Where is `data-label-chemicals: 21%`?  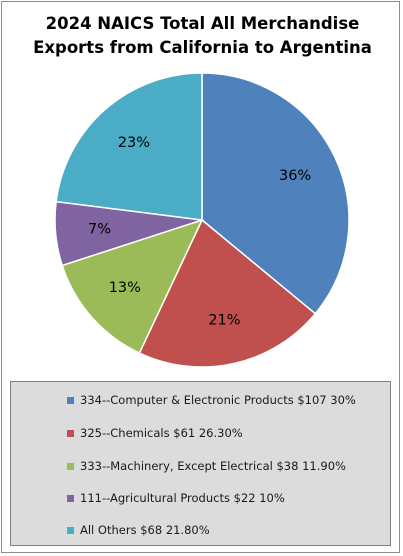
data-label-chemicals: 21% is located at coordinates (224, 320).